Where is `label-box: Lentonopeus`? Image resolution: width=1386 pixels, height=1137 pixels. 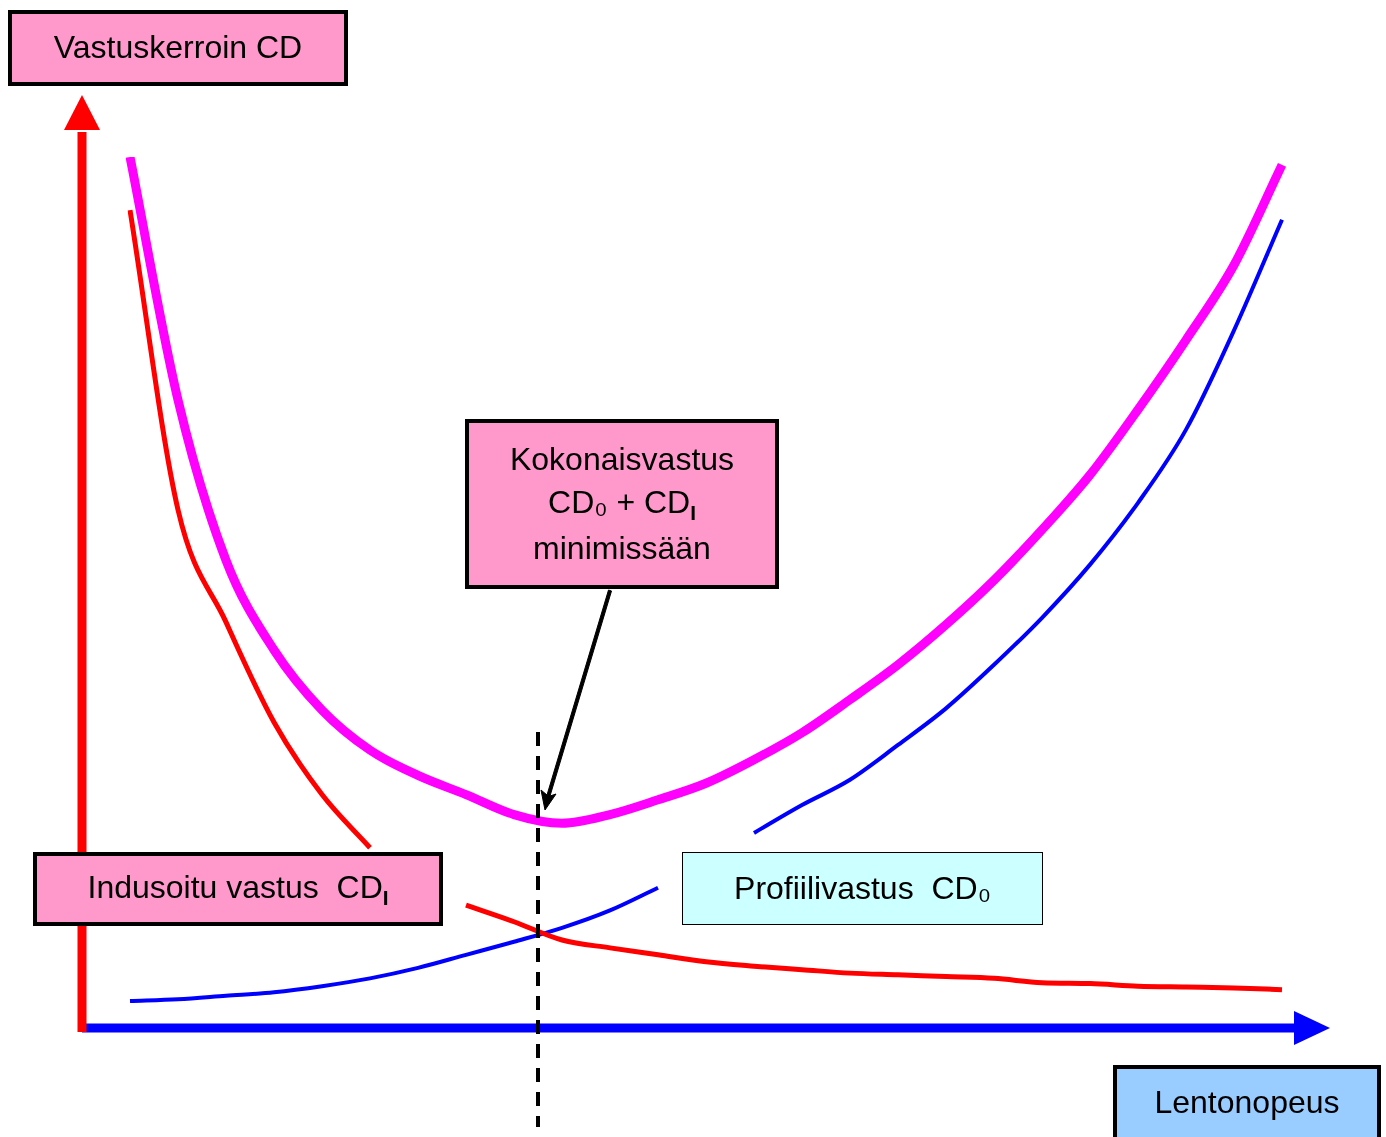 label-box: Lentonopeus is located at coordinates (1247, 1101).